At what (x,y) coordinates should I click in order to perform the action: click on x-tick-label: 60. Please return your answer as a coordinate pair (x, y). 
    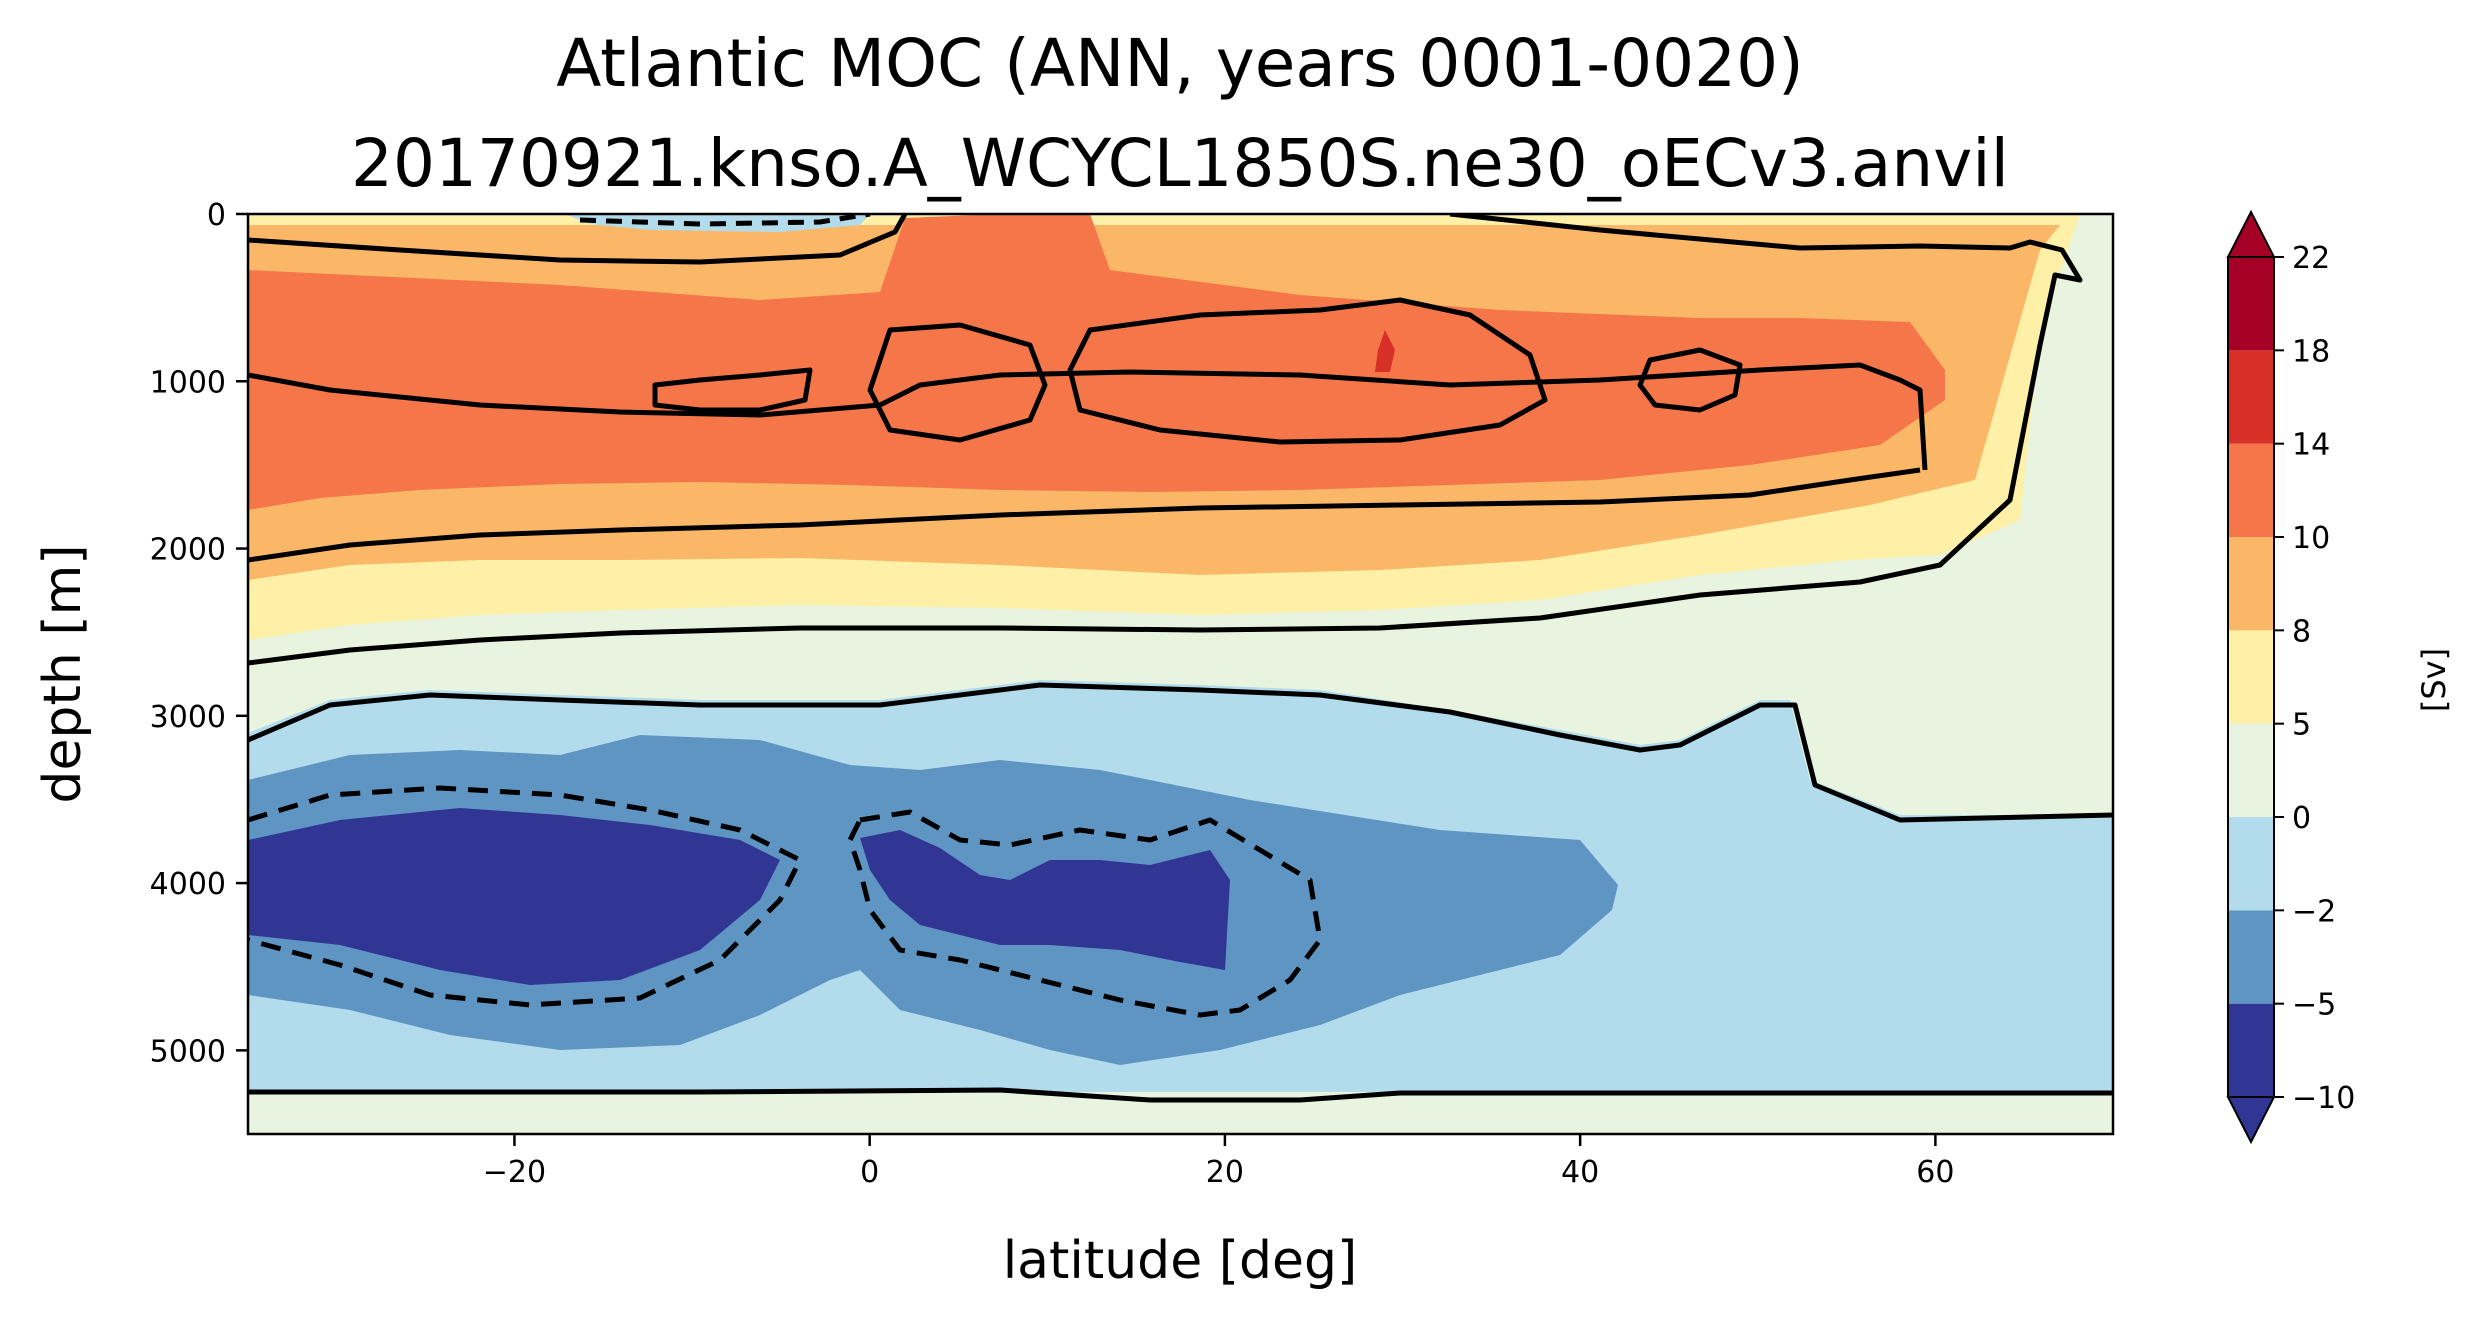
    Looking at the image, I should click on (1935, 1172).